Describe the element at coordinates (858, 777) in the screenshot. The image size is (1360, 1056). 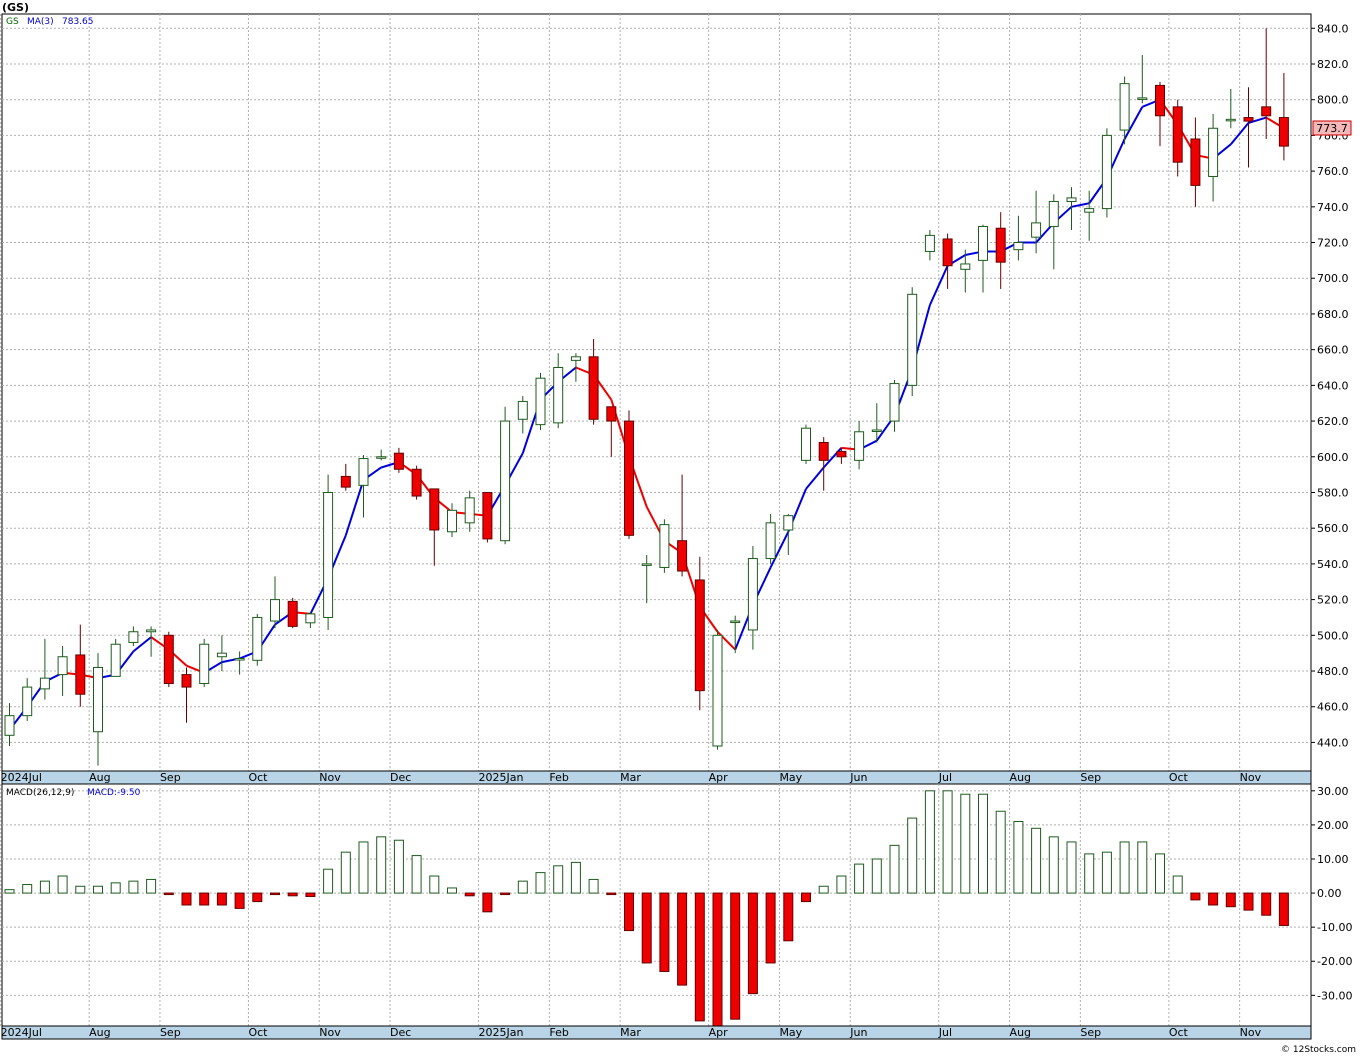
I see `price-x-label: Jun` at that location.